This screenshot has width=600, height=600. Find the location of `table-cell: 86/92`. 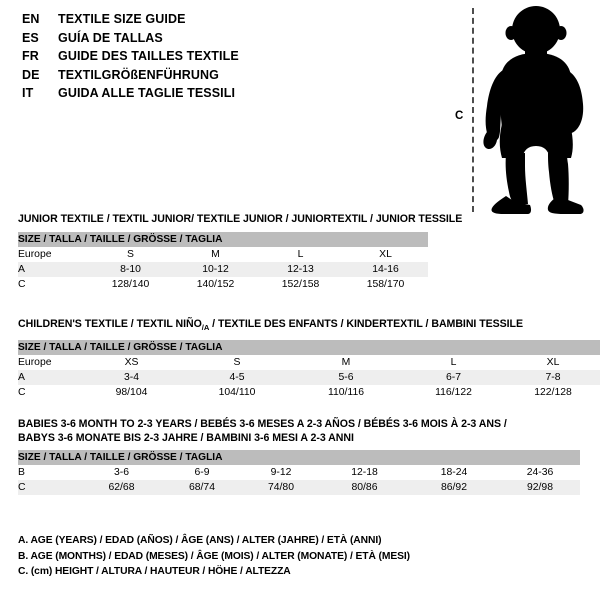

table-cell: 86/92 is located at coordinates (454, 487).